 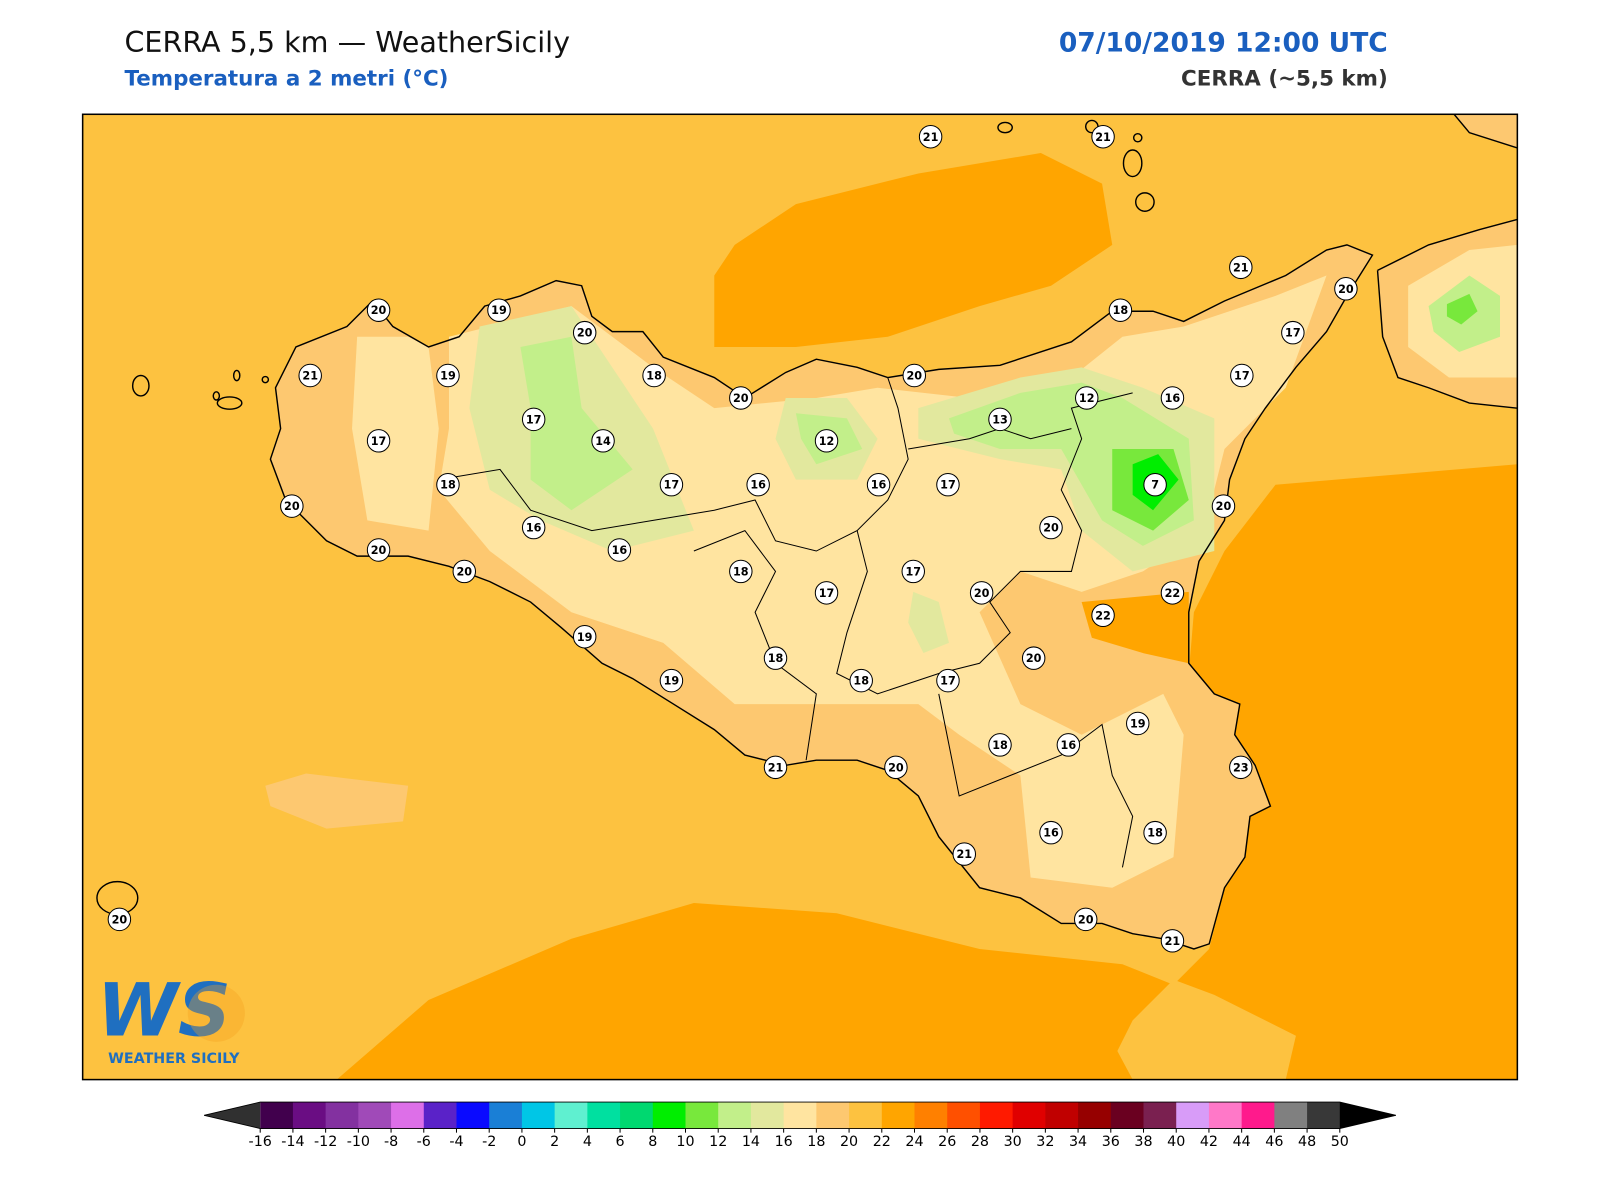 What do you see at coordinates (1223, 42) in the screenshot?
I see `datetime: 07/10/2019 12:00 UTC` at bounding box center [1223, 42].